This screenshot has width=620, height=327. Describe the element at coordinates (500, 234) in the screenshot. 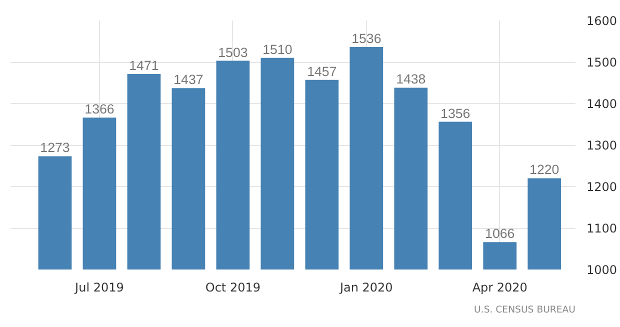

I see `data-label: 1066` at that location.